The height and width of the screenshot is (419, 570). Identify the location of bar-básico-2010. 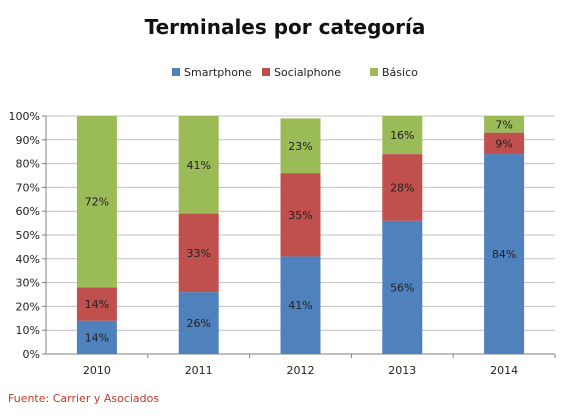
(96, 202).